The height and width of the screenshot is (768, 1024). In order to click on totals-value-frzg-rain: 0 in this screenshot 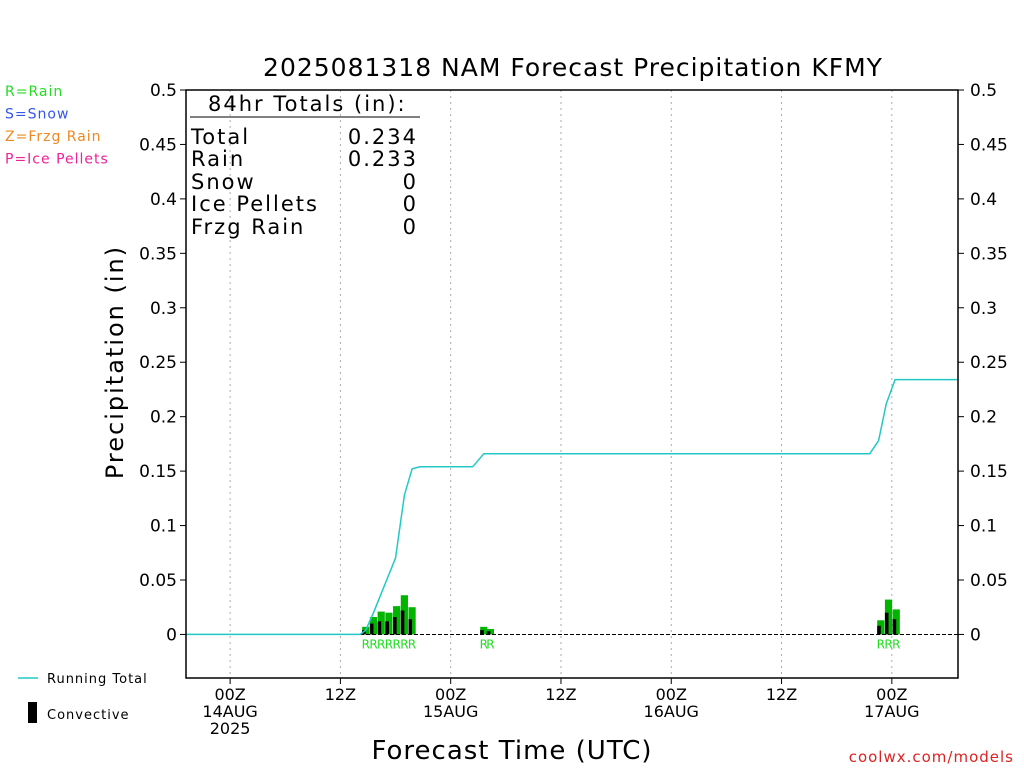, I will do `click(410, 227)`.